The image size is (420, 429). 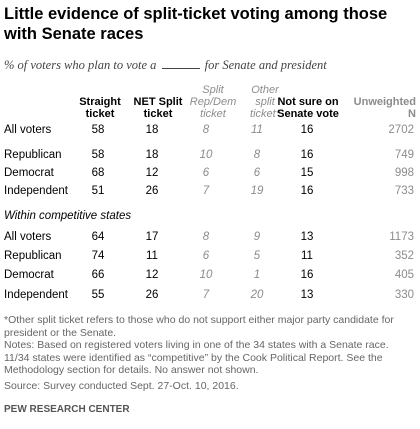 I want to click on cell-straight: 55, so click(x=98, y=295).